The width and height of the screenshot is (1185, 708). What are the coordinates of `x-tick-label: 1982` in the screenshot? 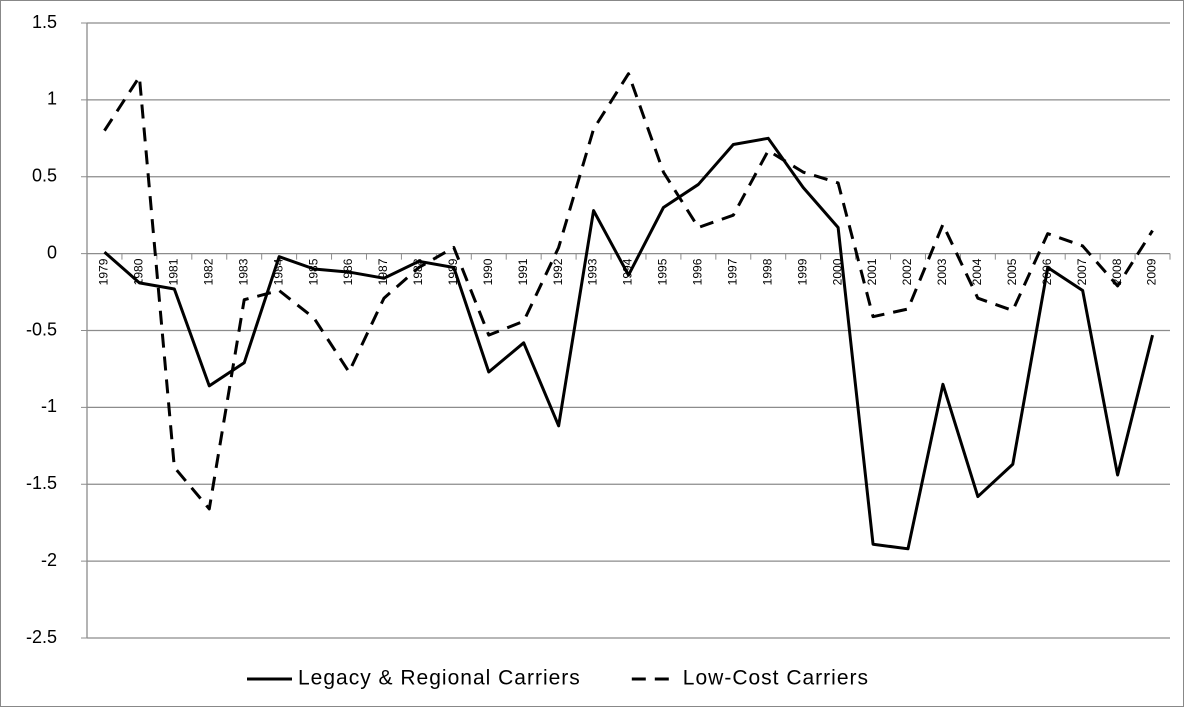 It's located at (208, 271).